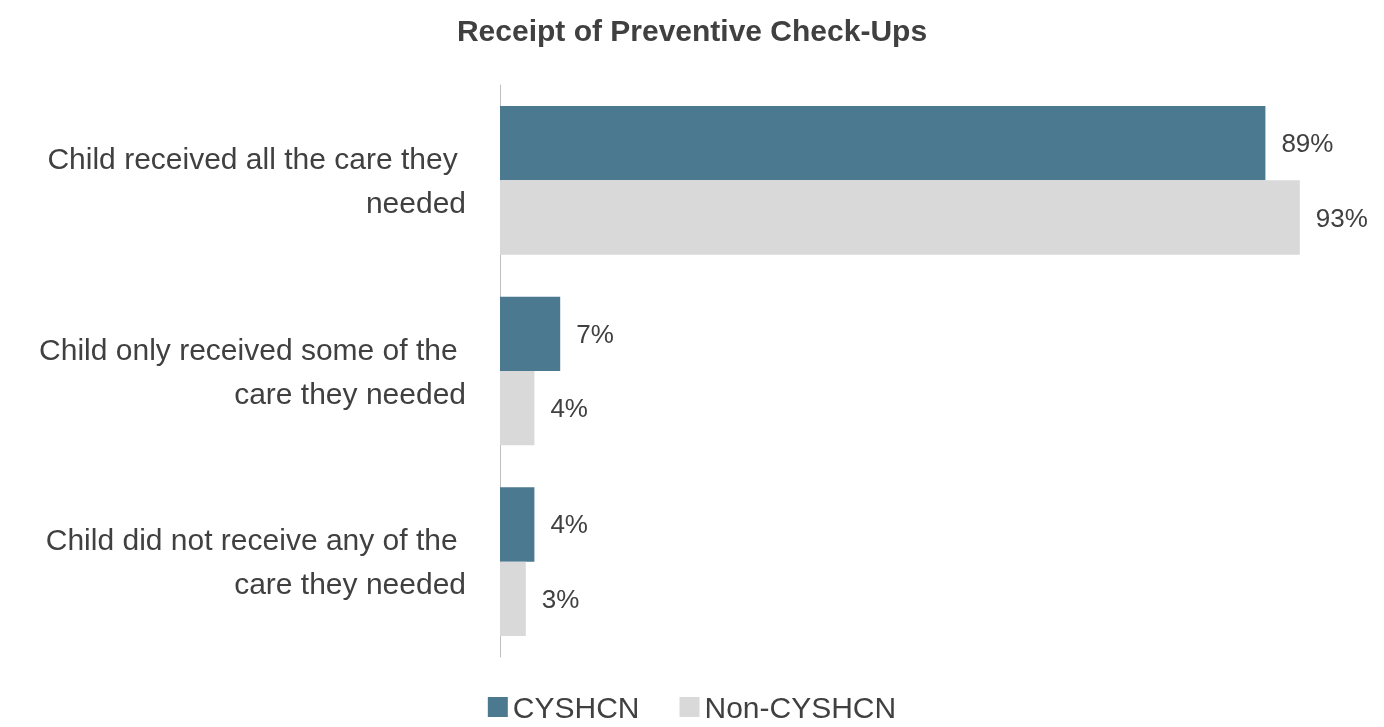 The width and height of the screenshot is (1384, 727). Describe the element at coordinates (576, 707) in the screenshot. I see `legend-label: CYSHCN` at that location.